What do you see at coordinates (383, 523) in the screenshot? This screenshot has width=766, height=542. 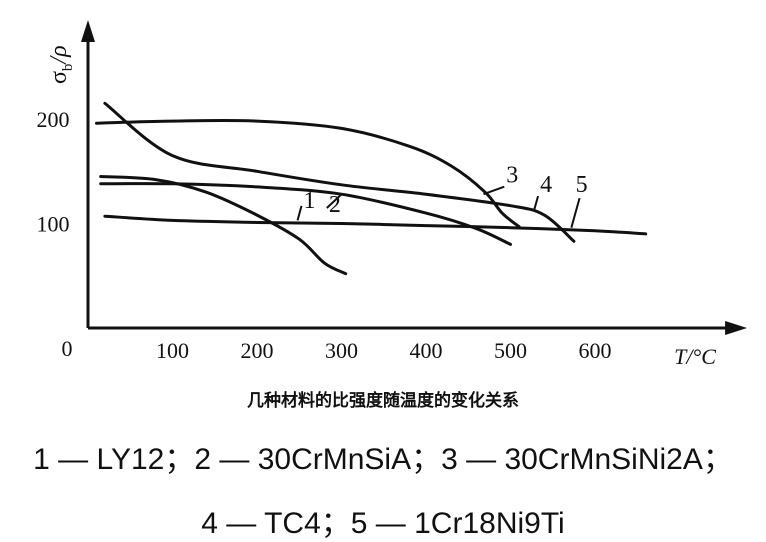 I see `legend-line-2: 4 — TC4；5 — 1Cr18Ni9Ti` at bounding box center [383, 523].